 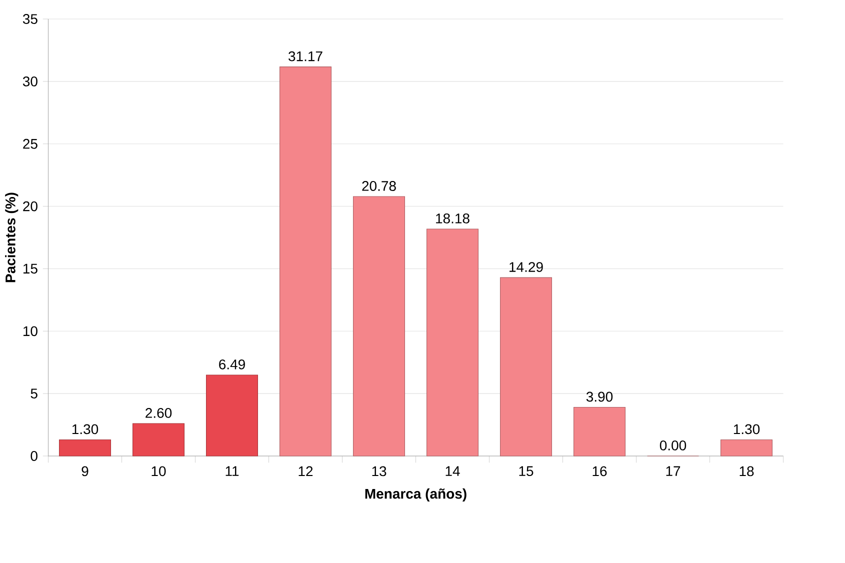 What do you see at coordinates (305, 471) in the screenshot?
I see `x-tick-label: 12` at bounding box center [305, 471].